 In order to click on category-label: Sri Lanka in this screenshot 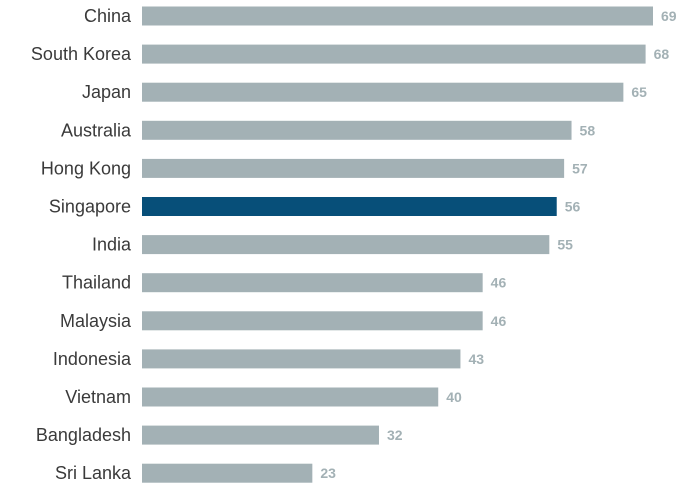, I will do `click(93, 473)`.